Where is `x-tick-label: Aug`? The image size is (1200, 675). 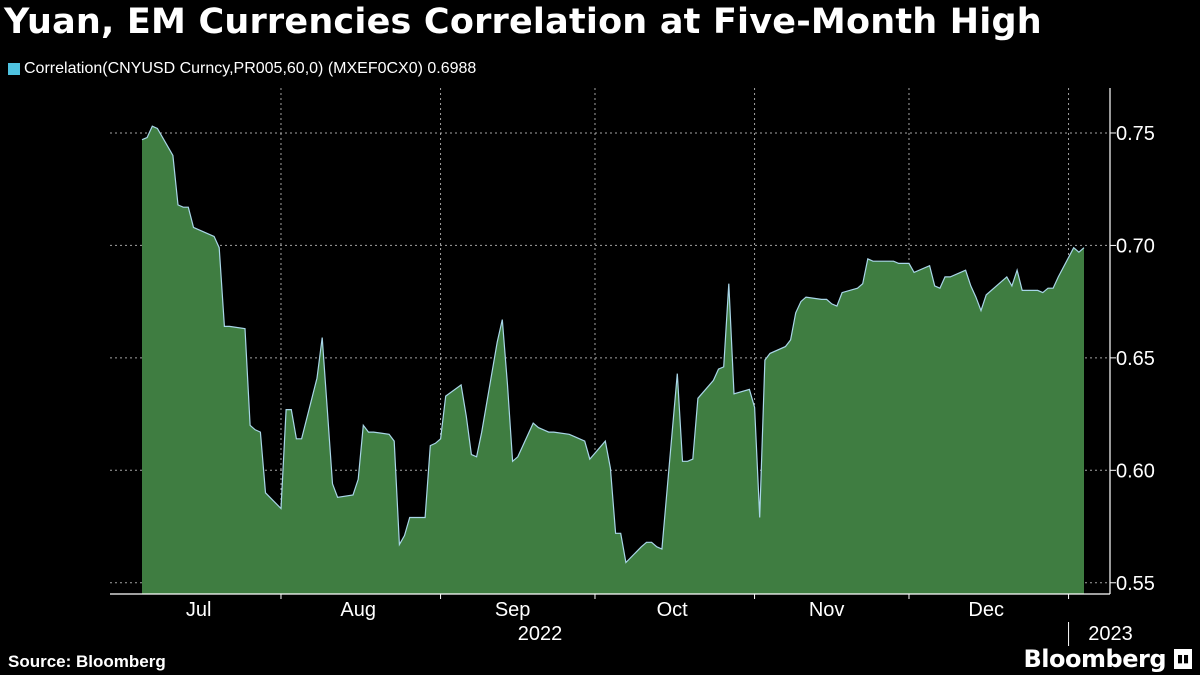
x-tick-label: Aug is located at coordinates (358, 610).